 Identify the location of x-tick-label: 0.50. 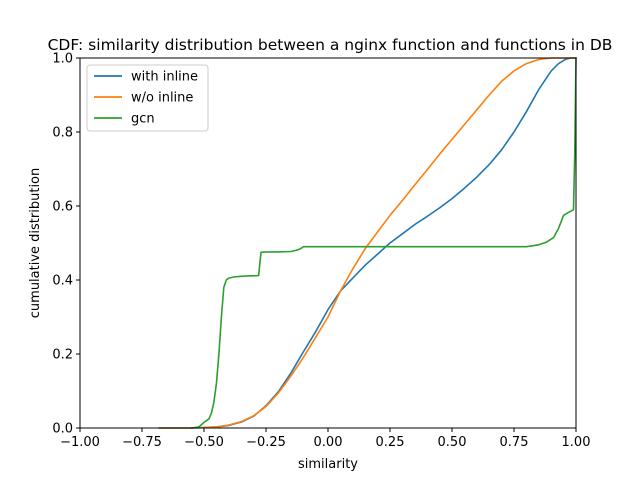
(452, 442).